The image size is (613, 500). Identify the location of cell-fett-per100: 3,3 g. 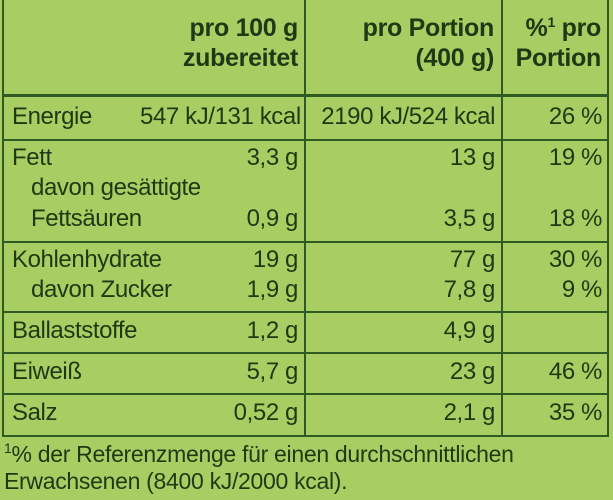
(272, 157).